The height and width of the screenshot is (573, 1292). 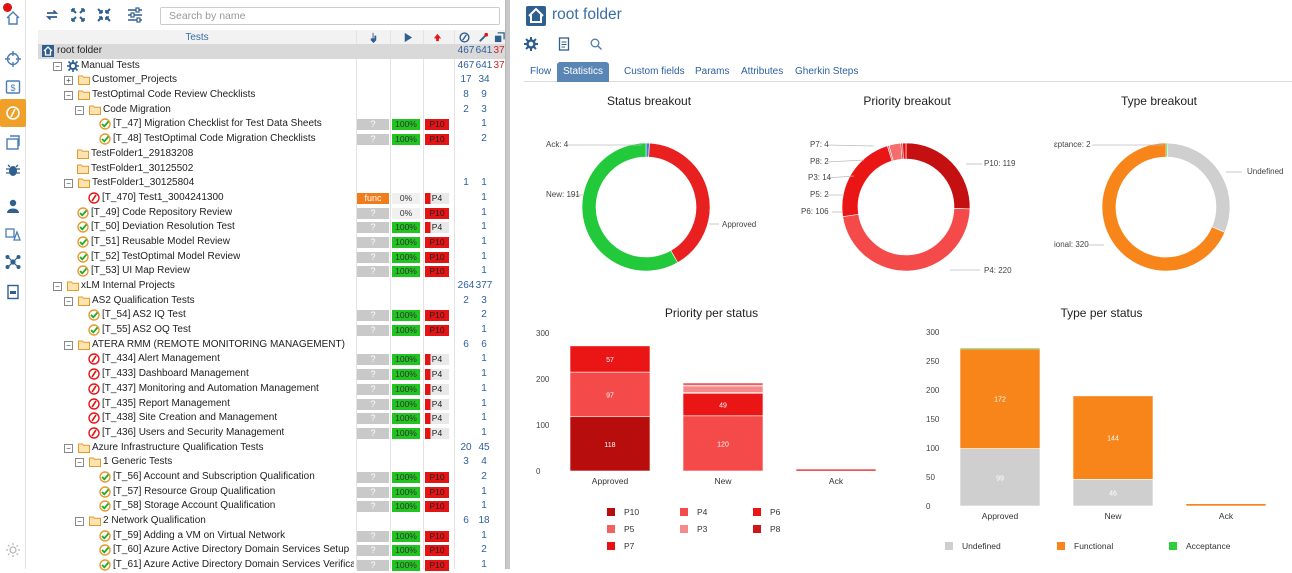 What do you see at coordinates (684, 529) in the screenshot?
I see `legend-swatch-p3` at bounding box center [684, 529].